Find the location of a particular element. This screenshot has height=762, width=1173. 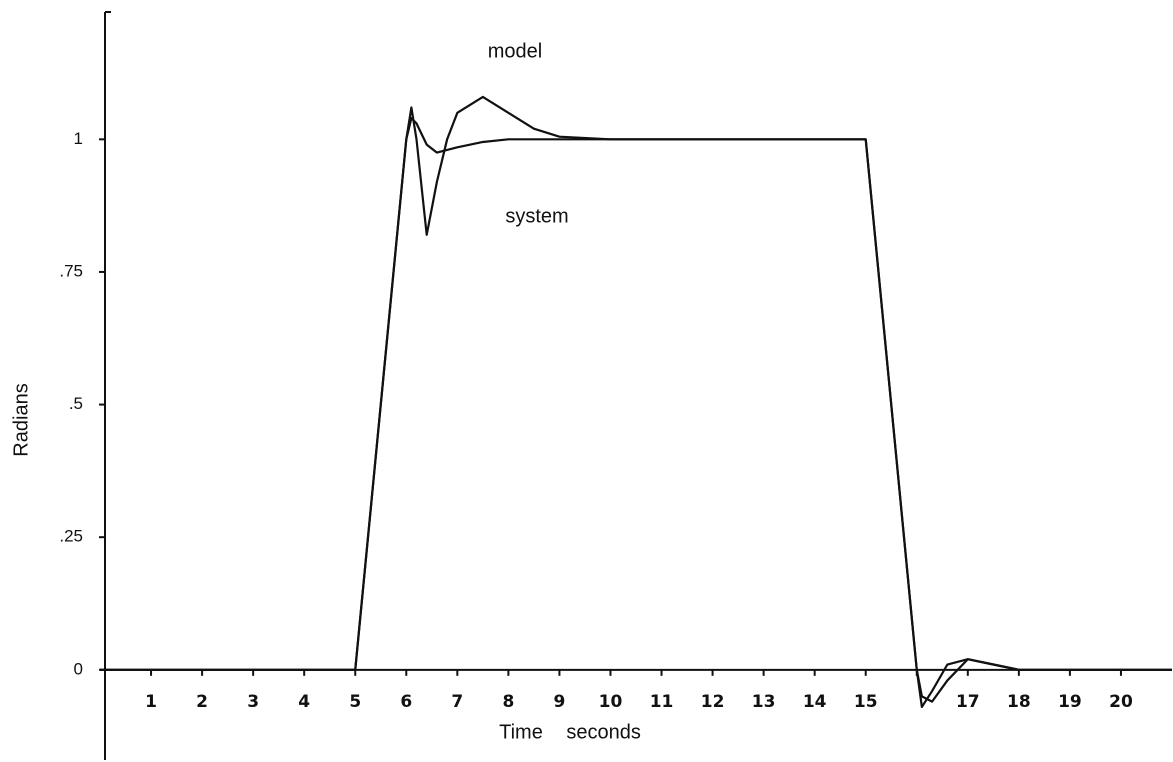

x-tick-label tick: 7 is located at coordinates (457, 702).